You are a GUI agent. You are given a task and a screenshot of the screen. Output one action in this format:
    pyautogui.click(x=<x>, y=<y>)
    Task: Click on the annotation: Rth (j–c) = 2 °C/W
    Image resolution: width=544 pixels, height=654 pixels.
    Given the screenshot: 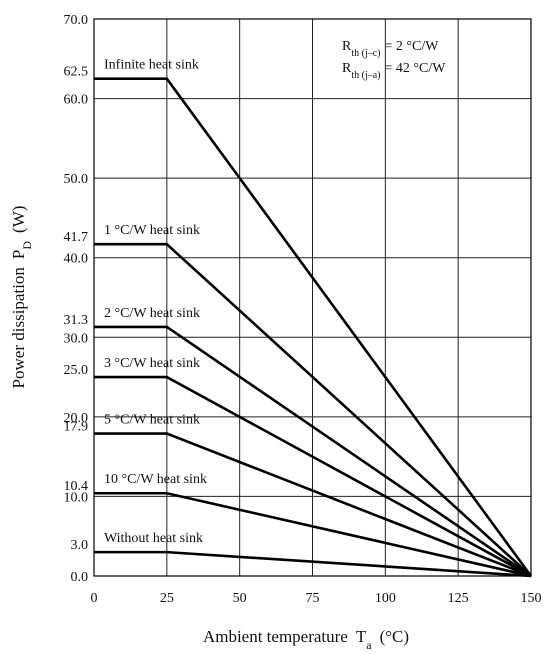 What is the action you would take?
    pyautogui.click(x=390, y=49)
    